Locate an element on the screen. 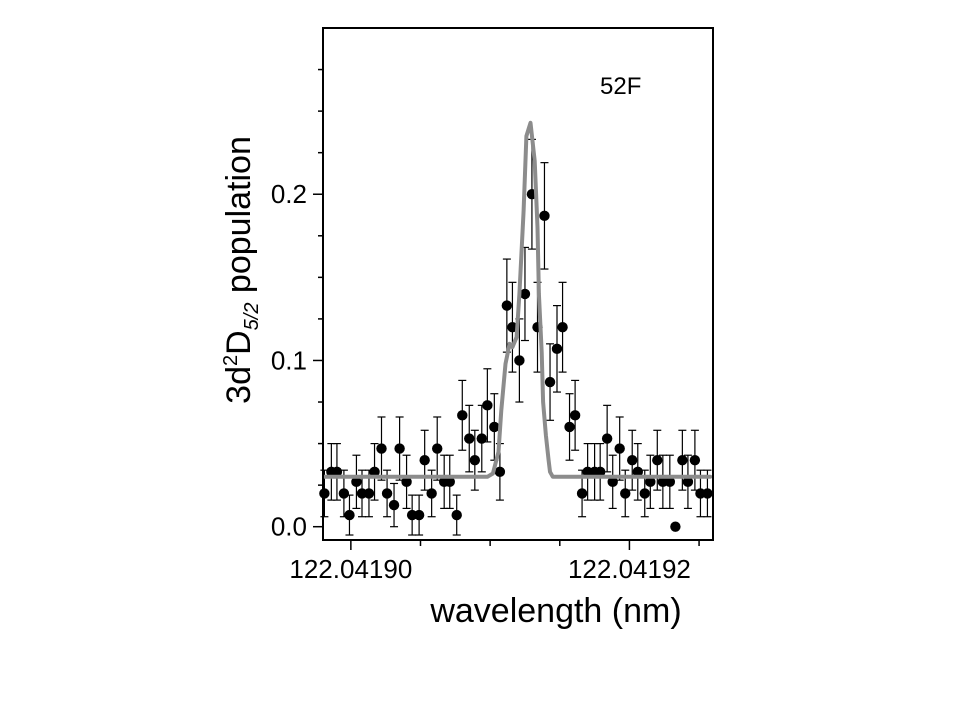 The width and height of the screenshot is (960, 725). y-label-suffix: population is located at coordinates (239, 219).